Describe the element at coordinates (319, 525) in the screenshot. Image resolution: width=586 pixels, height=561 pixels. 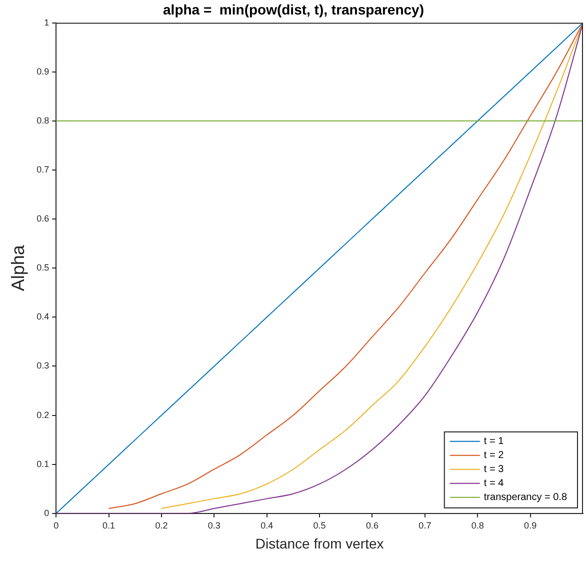
I see `x-tick-label: 0.5` at that location.